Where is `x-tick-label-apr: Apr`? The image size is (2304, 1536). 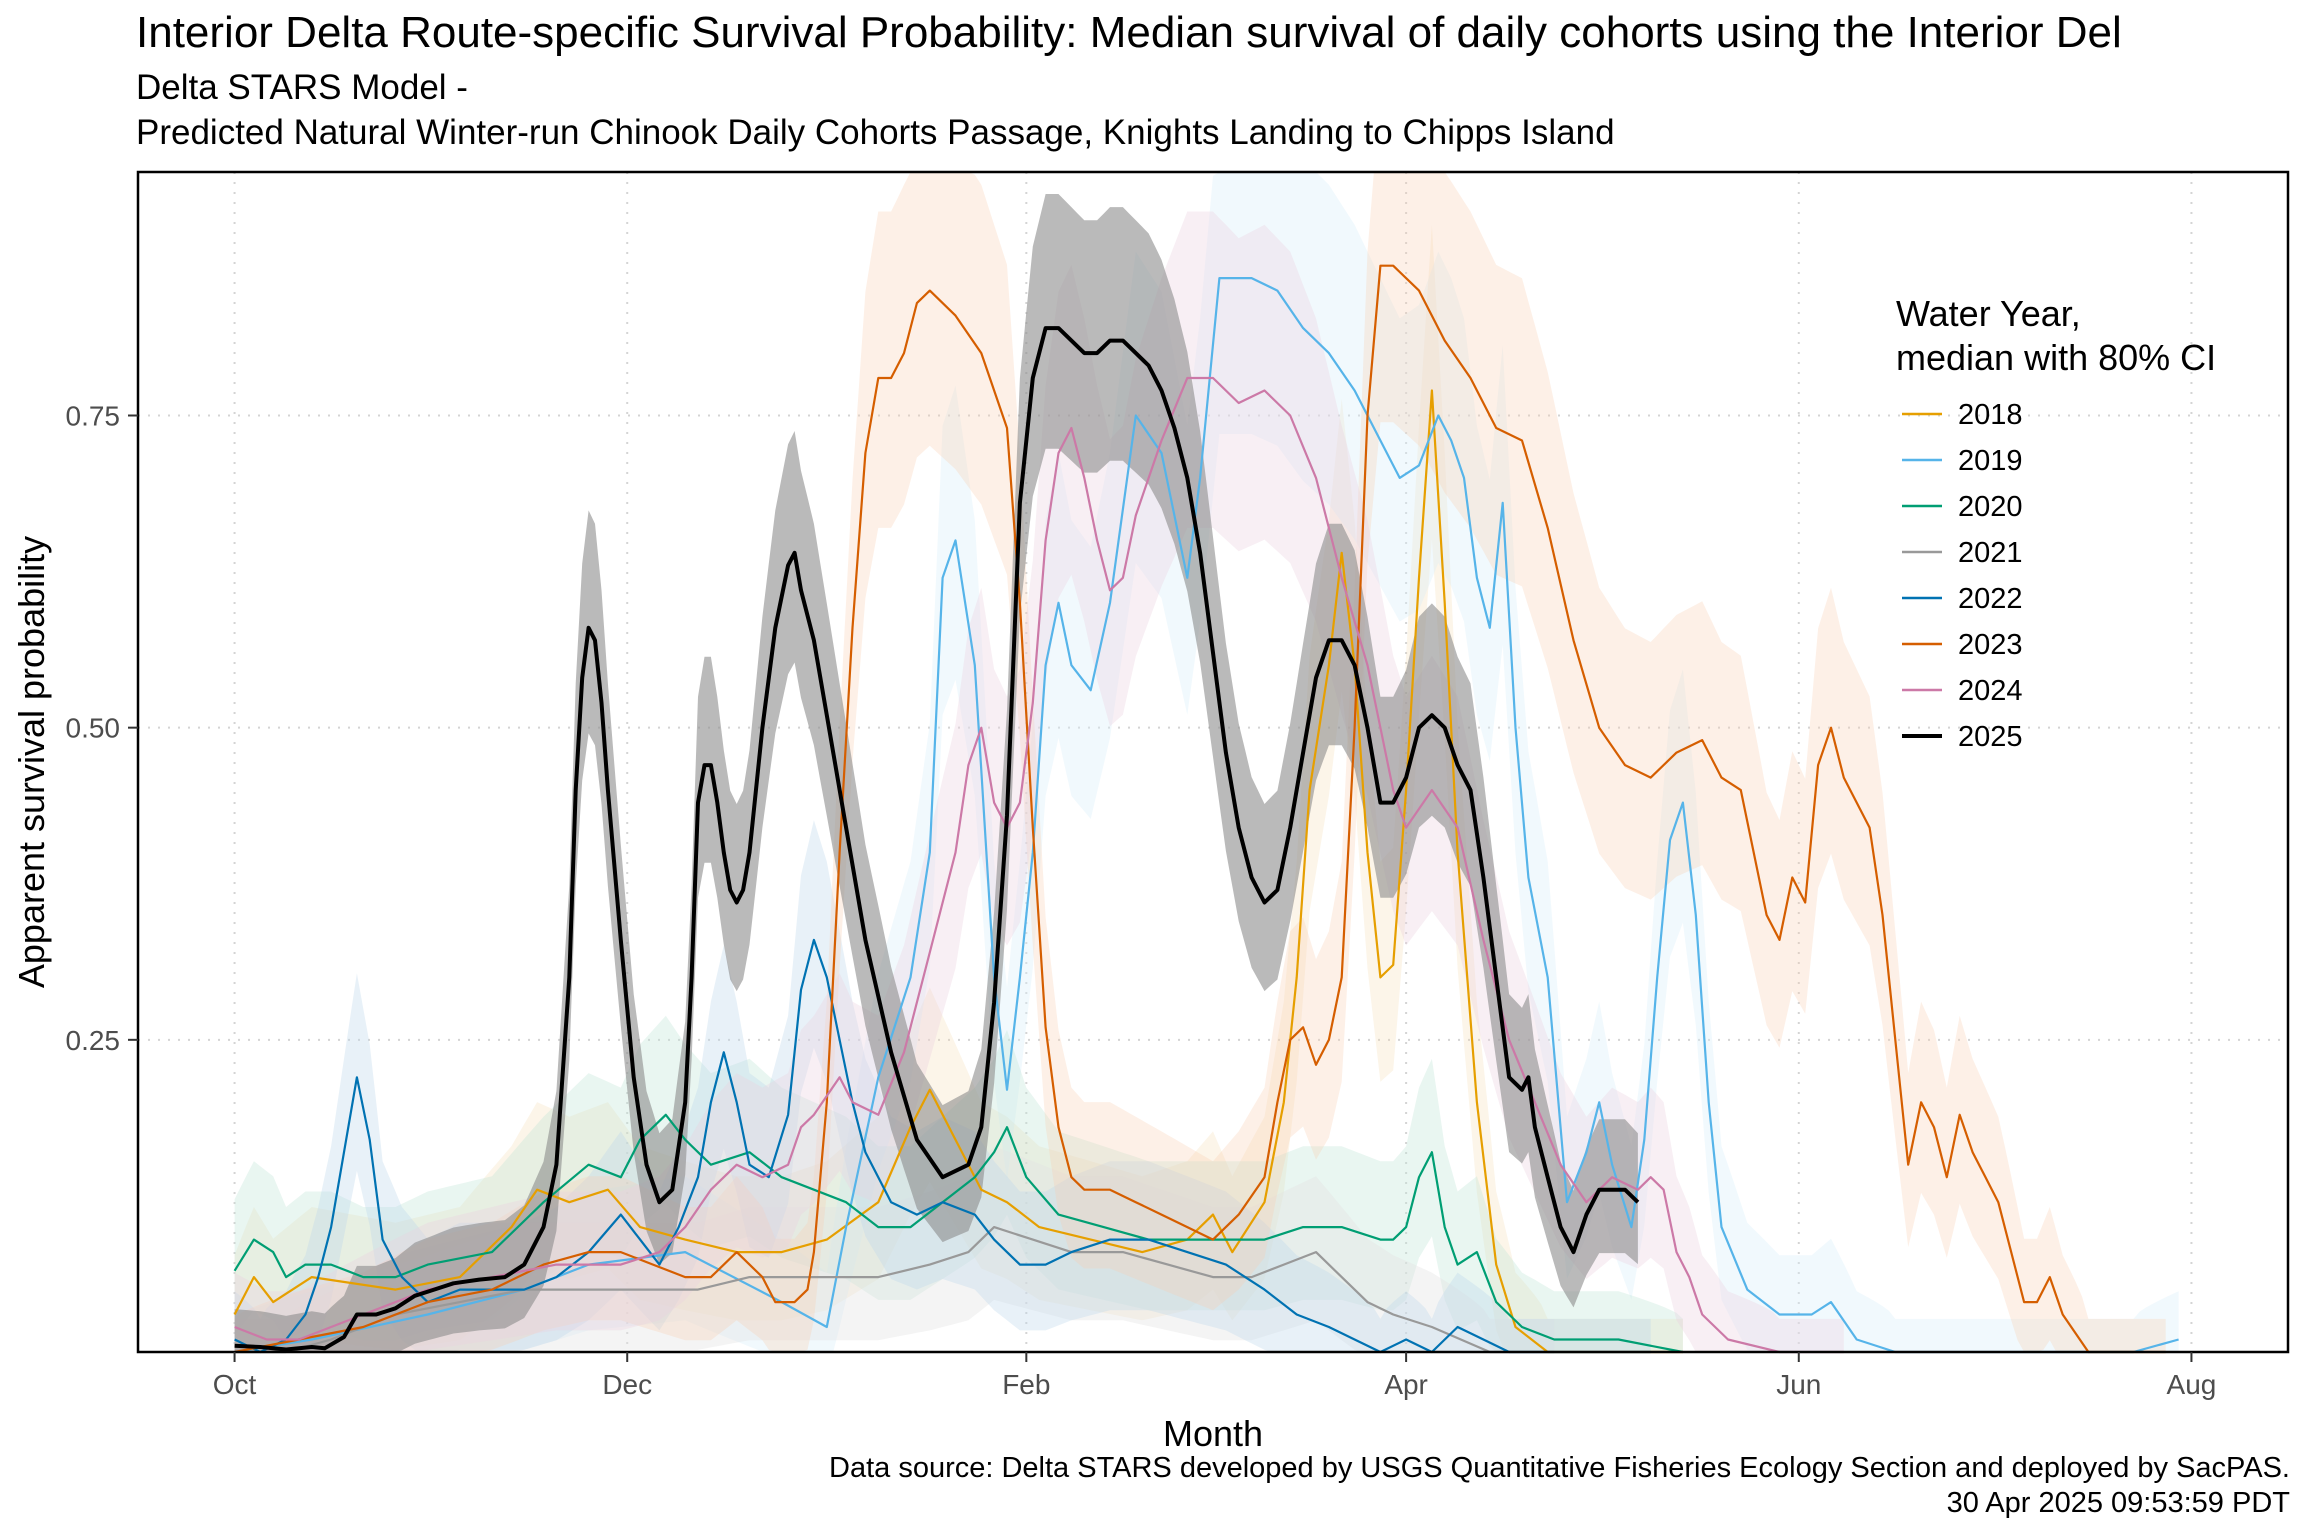 x-tick-label-apr: Apr is located at coordinates (1406, 1384).